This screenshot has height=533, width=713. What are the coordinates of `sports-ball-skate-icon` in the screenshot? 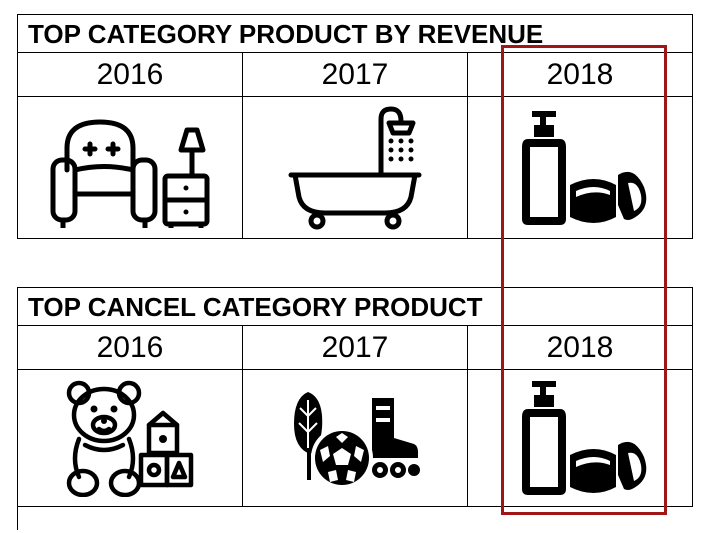 It's located at (357, 440).